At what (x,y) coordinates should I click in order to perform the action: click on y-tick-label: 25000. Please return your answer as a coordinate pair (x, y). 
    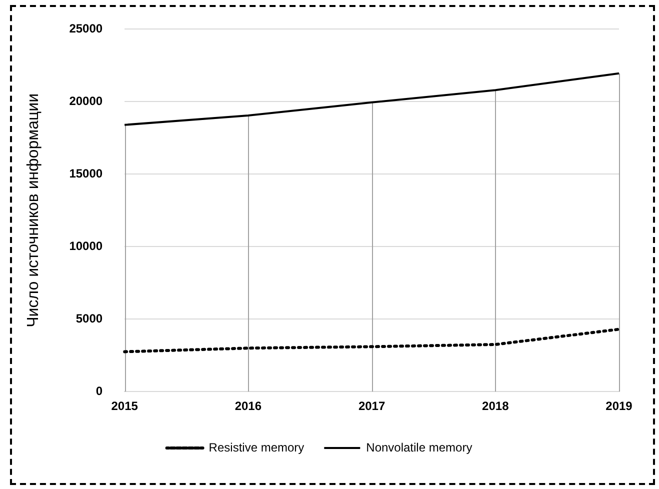
    Looking at the image, I should click on (86, 29).